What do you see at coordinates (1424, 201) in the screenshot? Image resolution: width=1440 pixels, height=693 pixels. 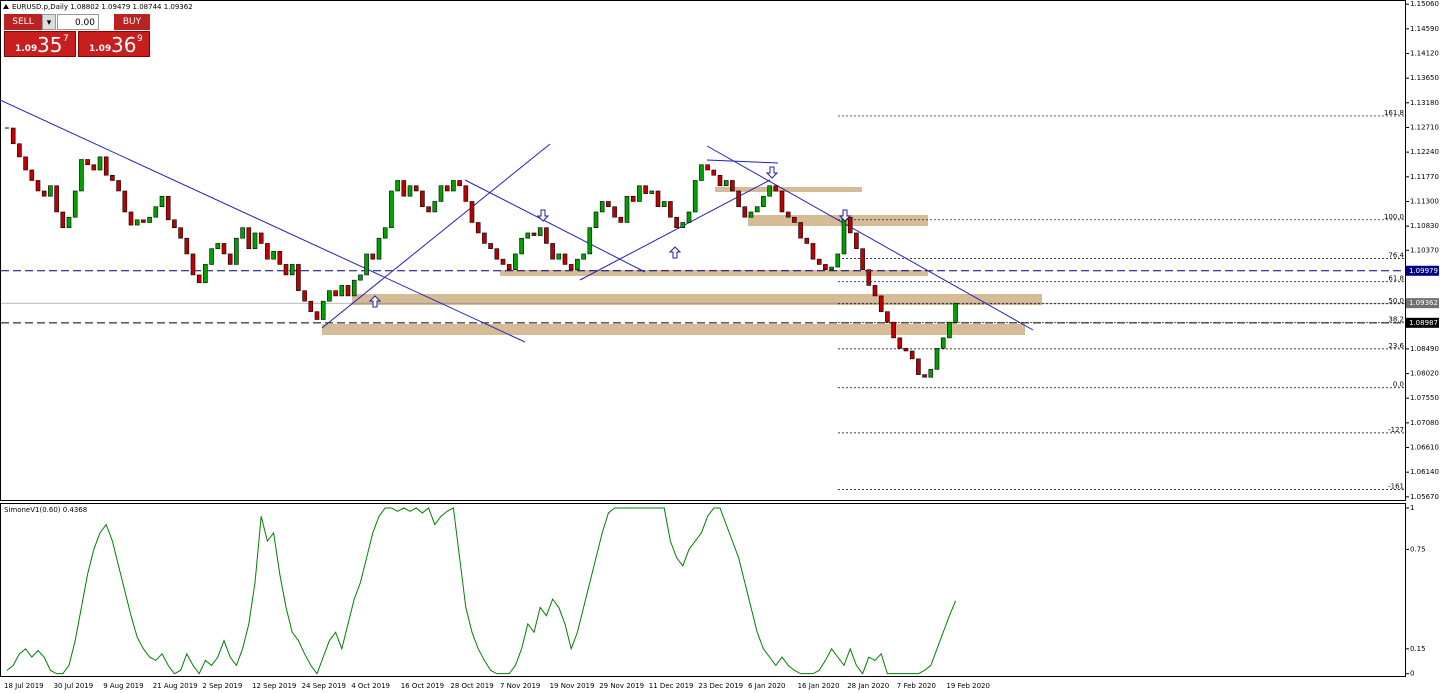 I see `y-tick-label: 1.11300` at bounding box center [1424, 201].